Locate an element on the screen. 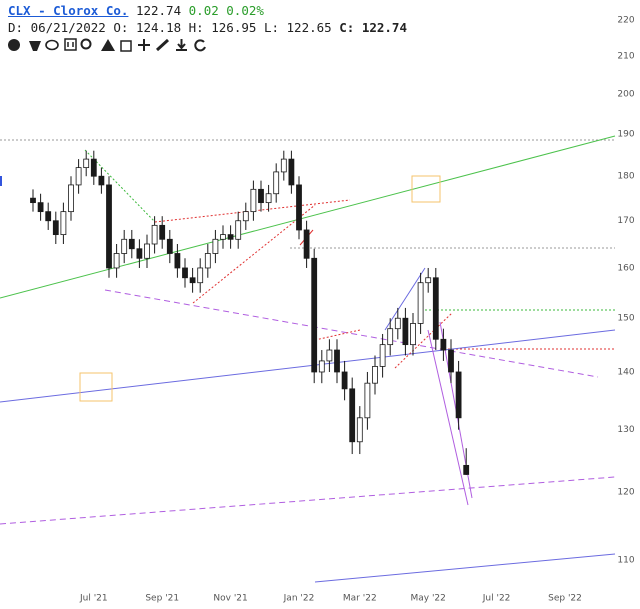 Image resolution: width=640 pixels, height=609 pixels. symbol: CLX - Clorox Co. is located at coordinates (68, 10).